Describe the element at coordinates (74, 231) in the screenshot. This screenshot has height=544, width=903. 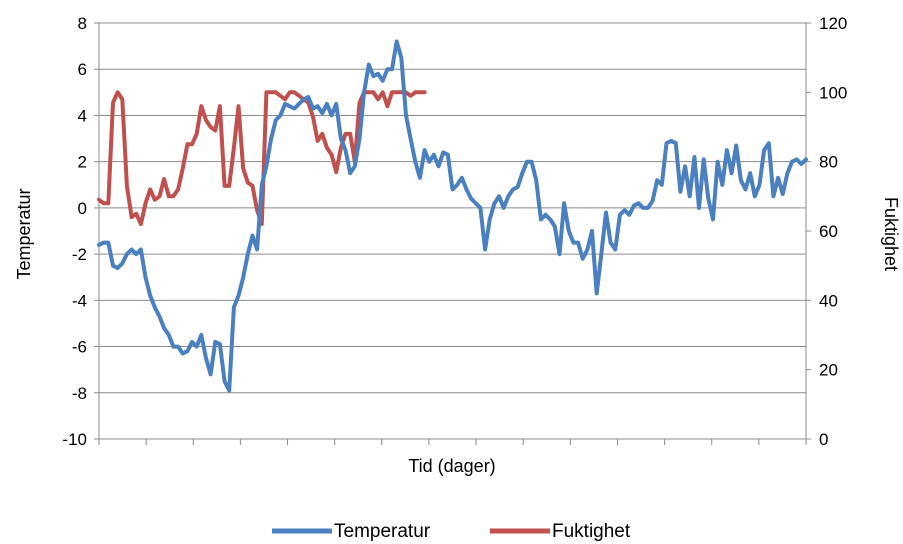
I see `left-axis-tick-labels: -10 -8 -6 -4 -2 0 2 4 6 8` at that location.